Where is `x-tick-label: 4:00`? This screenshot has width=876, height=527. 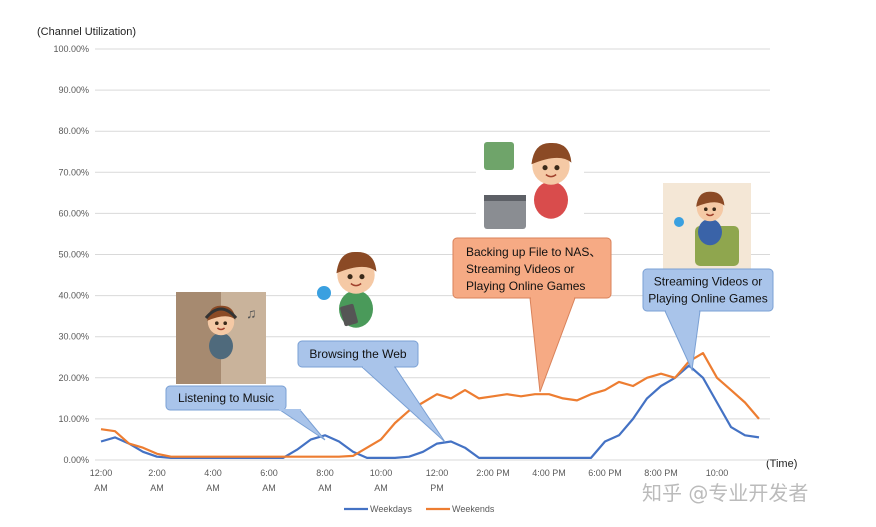 x-tick-label: 4:00 is located at coordinates (213, 473).